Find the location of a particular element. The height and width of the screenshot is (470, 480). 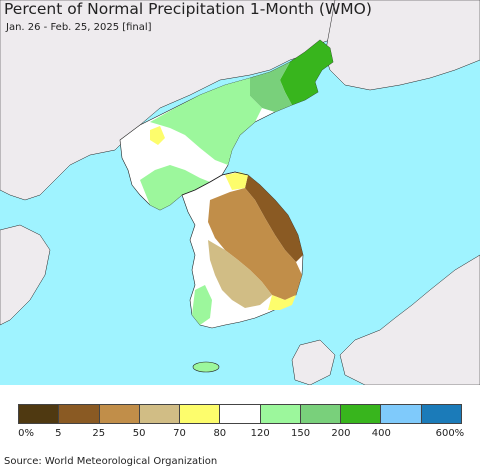

sk-brown-center is located at coordinates (255, 244).